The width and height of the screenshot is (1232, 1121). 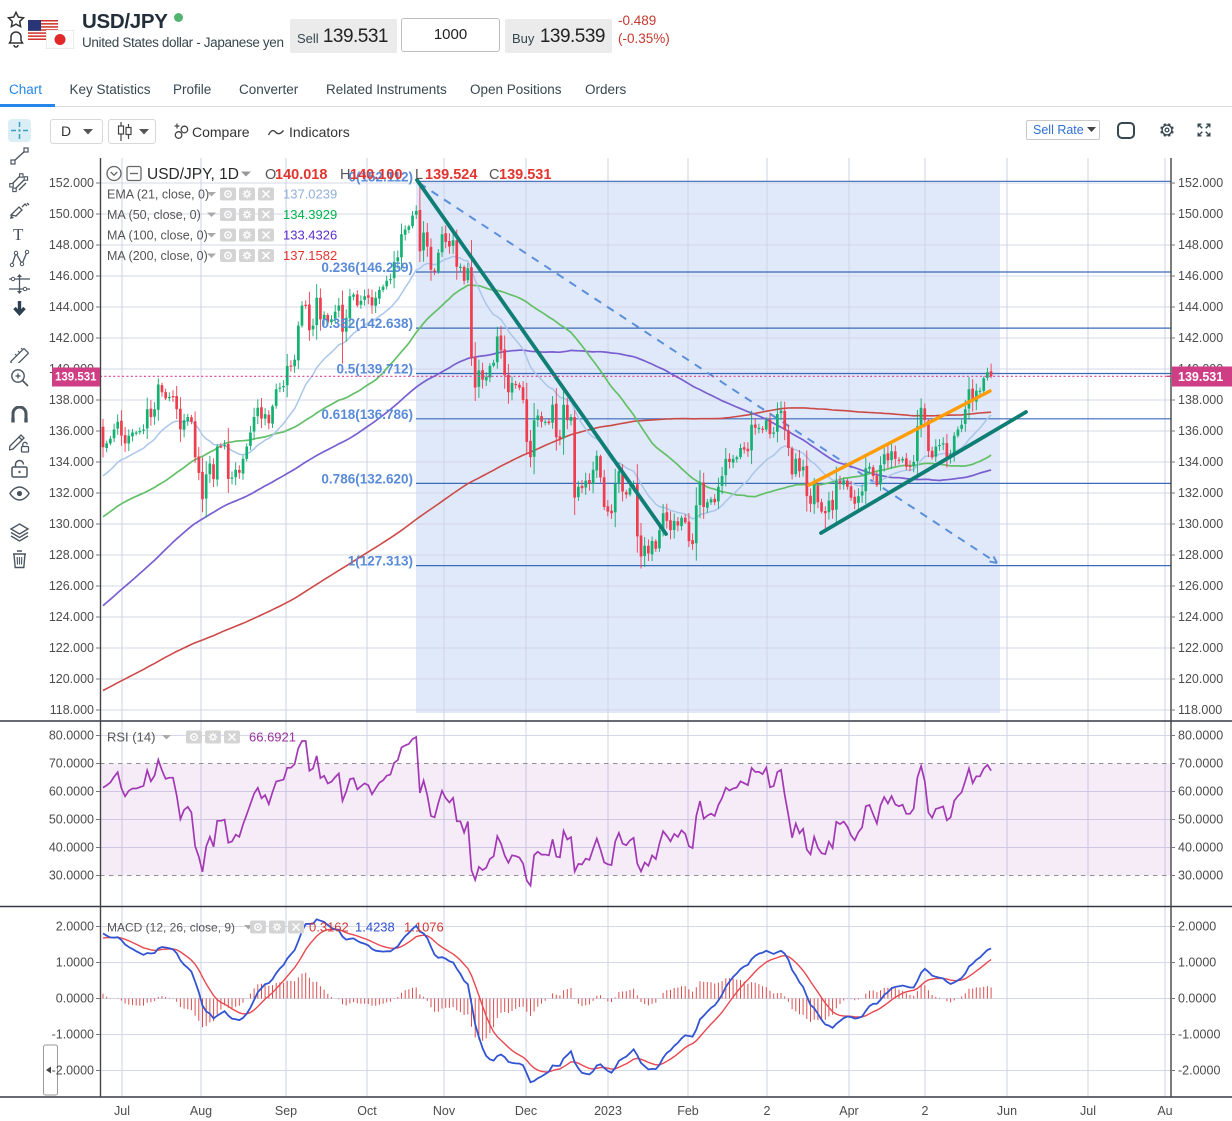 I want to click on svg-text: 0.236(146.259), so click(x=367, y=267).